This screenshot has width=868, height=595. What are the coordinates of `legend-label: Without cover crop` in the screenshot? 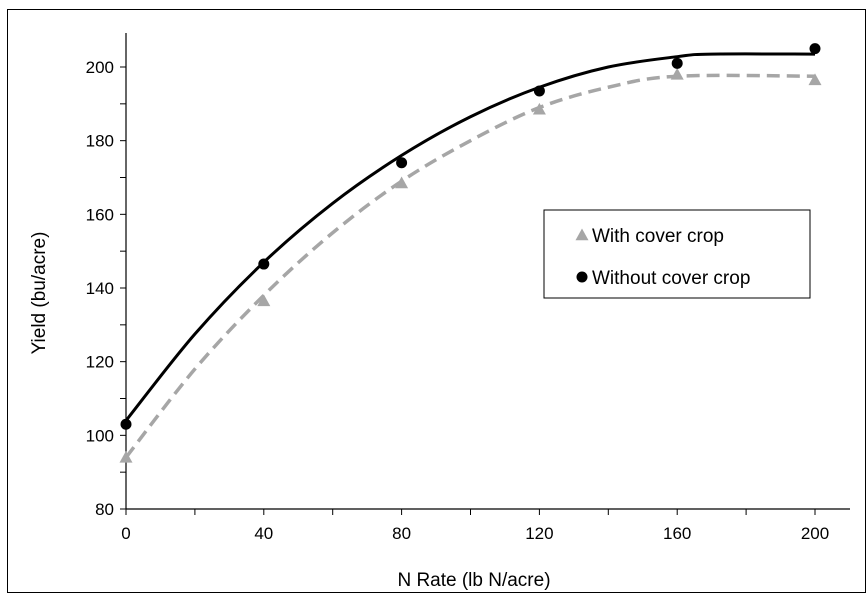 It's located at (671, 278).